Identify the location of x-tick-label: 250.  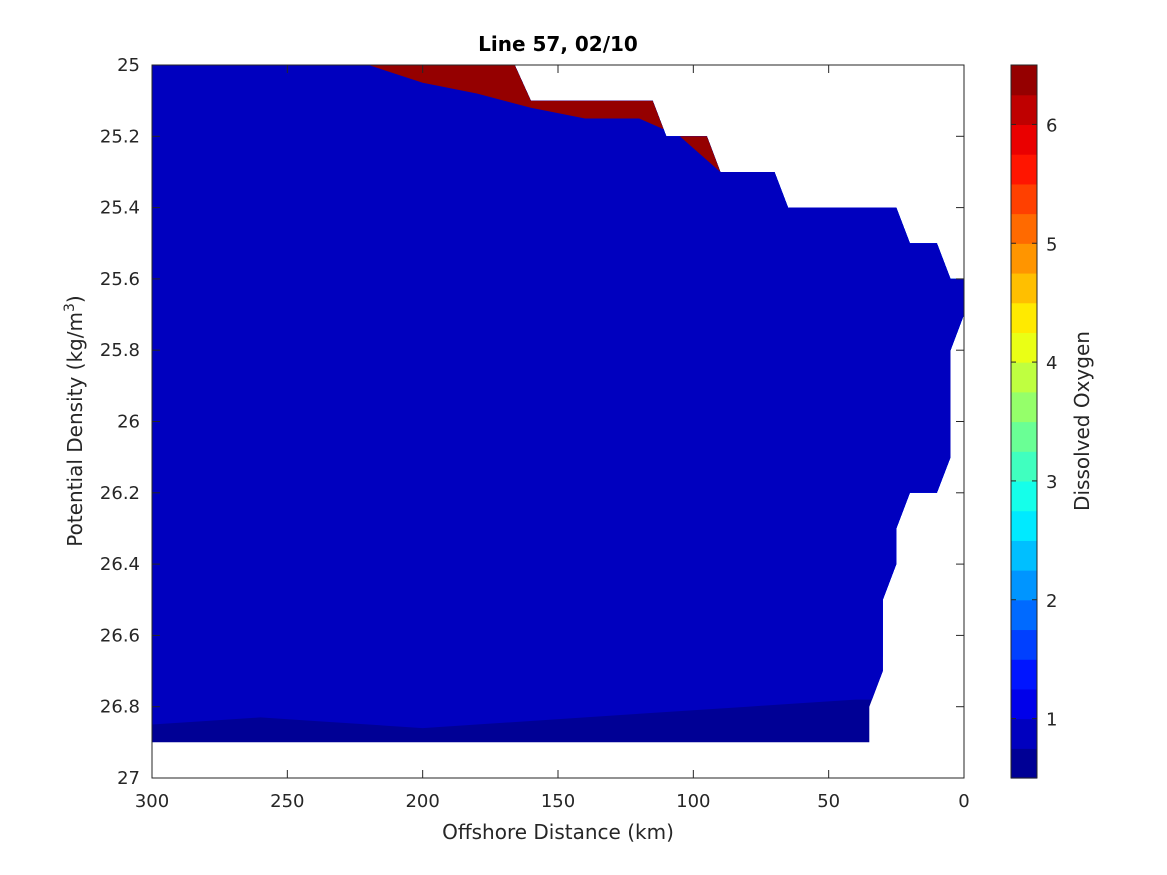
(287, 801).